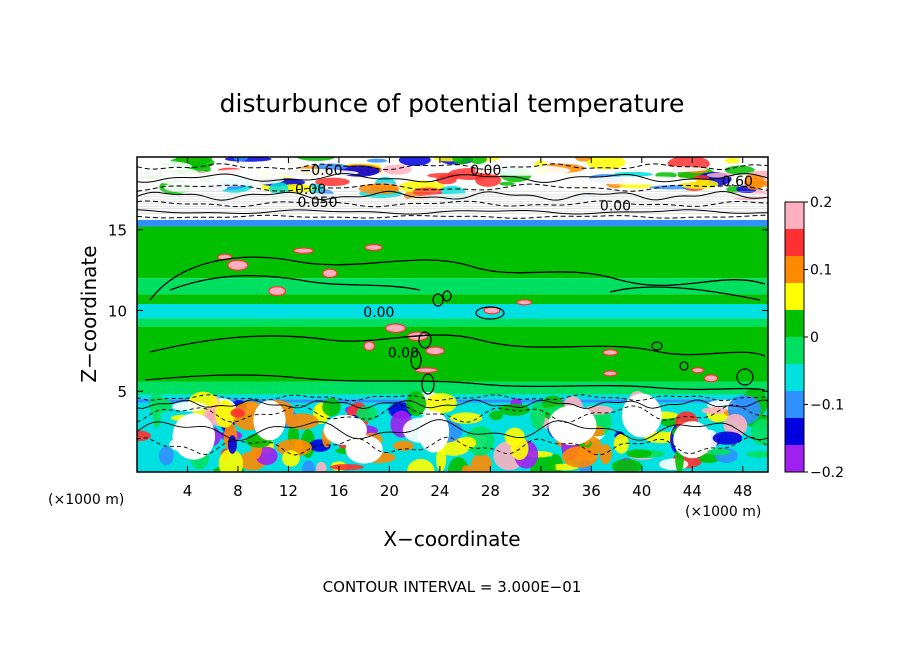 Image resolution: width=904 pixels, height=654 pixels. I want to click on colorbar-tick-label: 0, so click(814, 338).